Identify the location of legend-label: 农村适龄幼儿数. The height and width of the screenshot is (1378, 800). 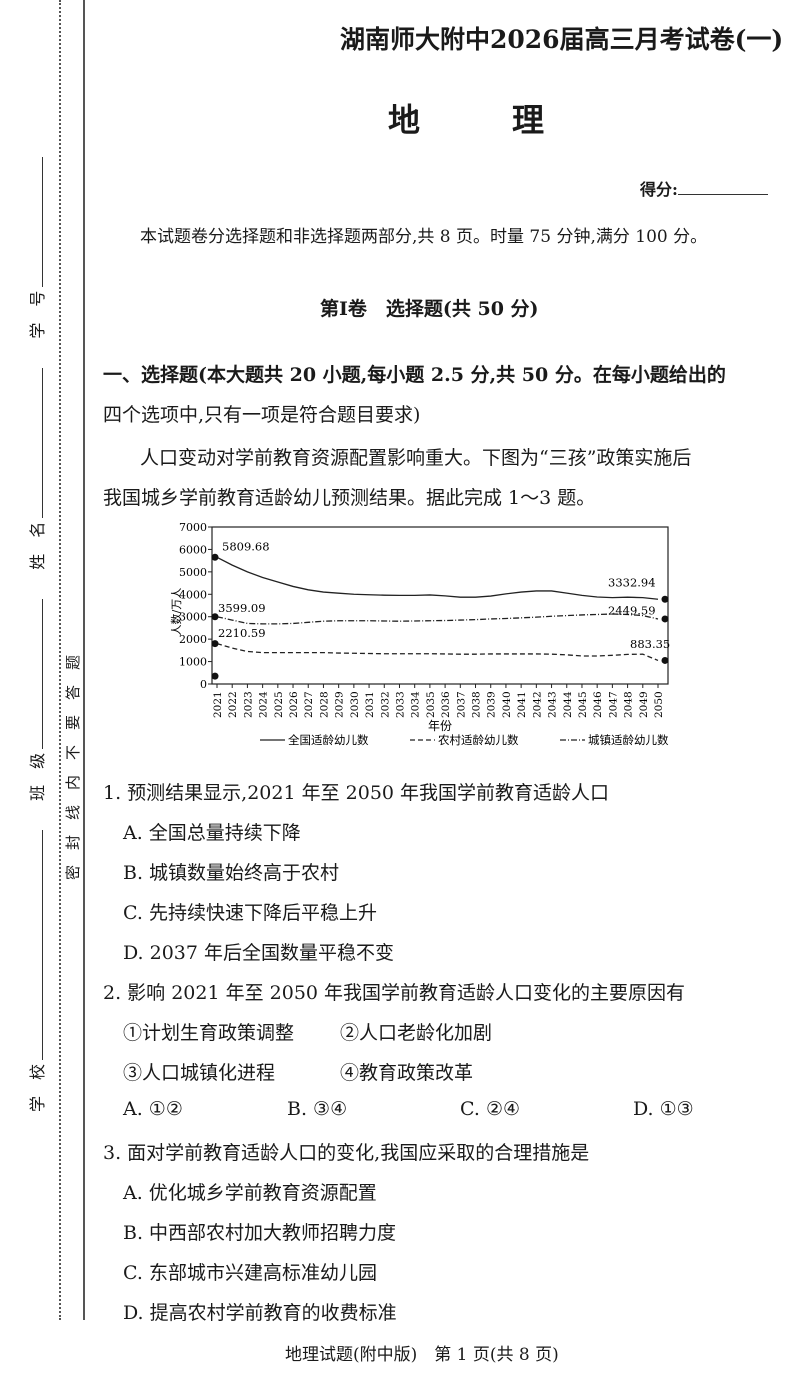
(478, 740).